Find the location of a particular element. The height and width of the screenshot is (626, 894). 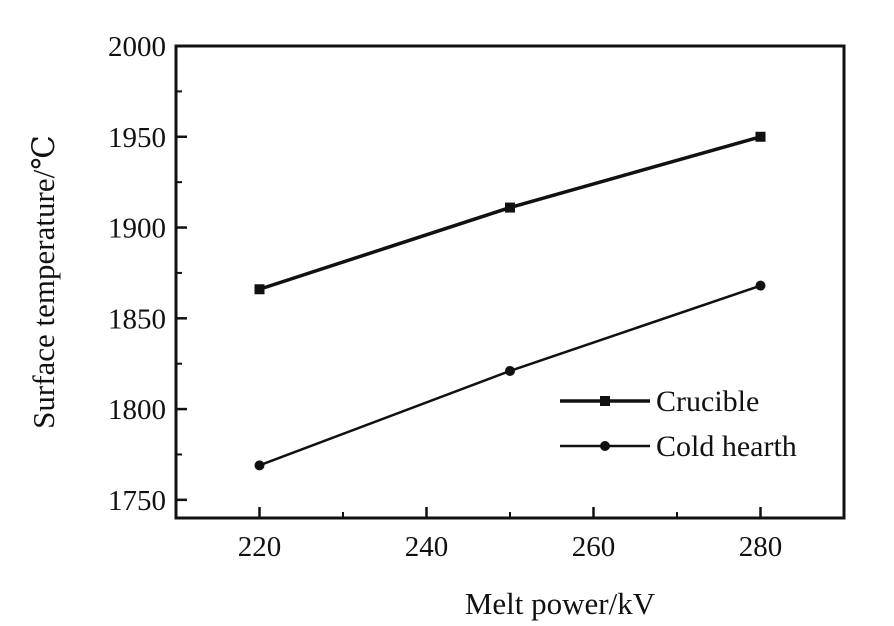

legend-marker-crucible is located at coordinates (605, 401).